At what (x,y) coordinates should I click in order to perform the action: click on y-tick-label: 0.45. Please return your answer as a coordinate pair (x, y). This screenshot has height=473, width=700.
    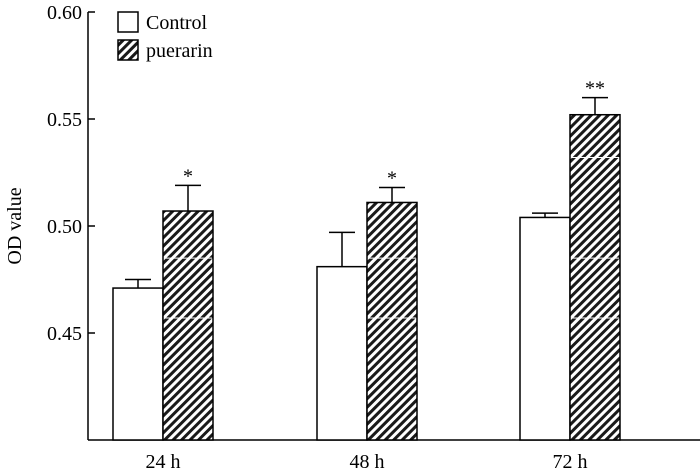
    Looking at the image, I should click on (64, 334).